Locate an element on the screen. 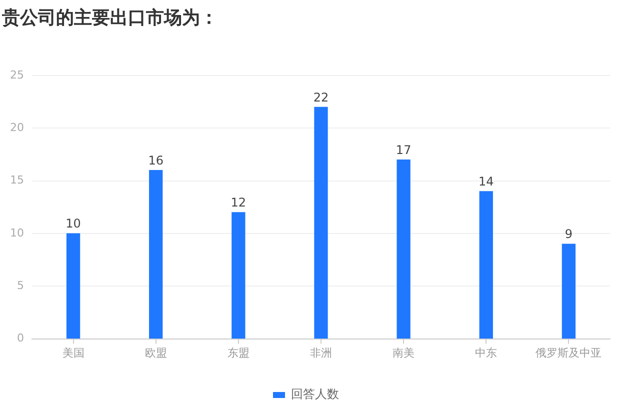 The width and height of the screenshot is (618, 411). x-tick-label: 东盟 is located at coordinates (238, 353).